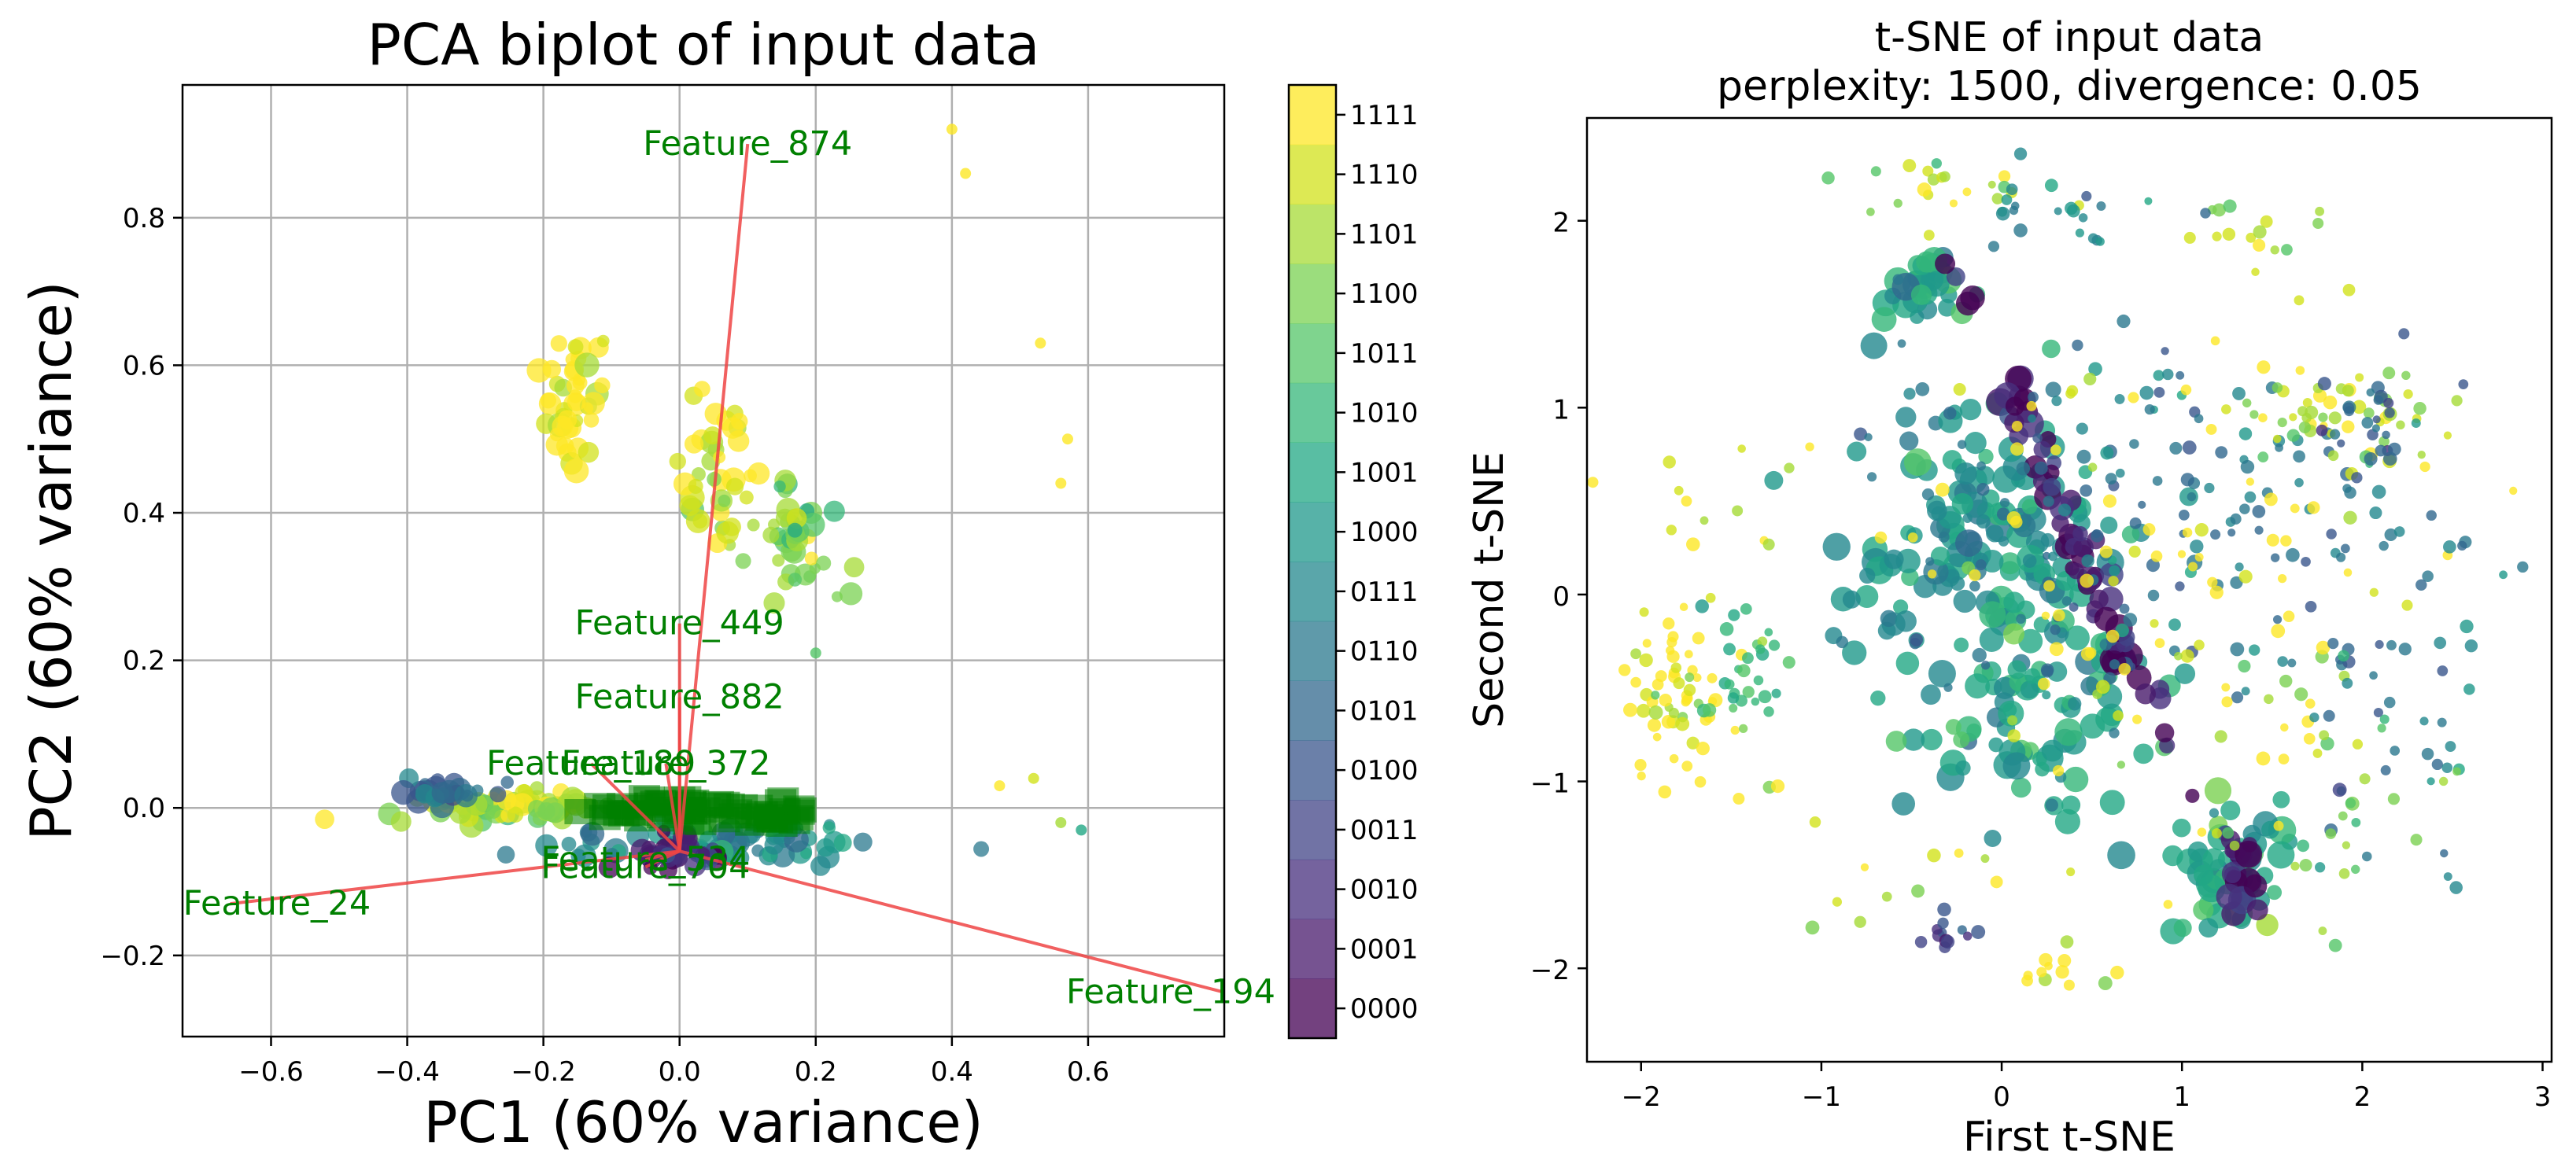 This screenshot has width=2576, height=1175. I want to click on pca-y-label: PC2 (60% variance), so click(51, 560).